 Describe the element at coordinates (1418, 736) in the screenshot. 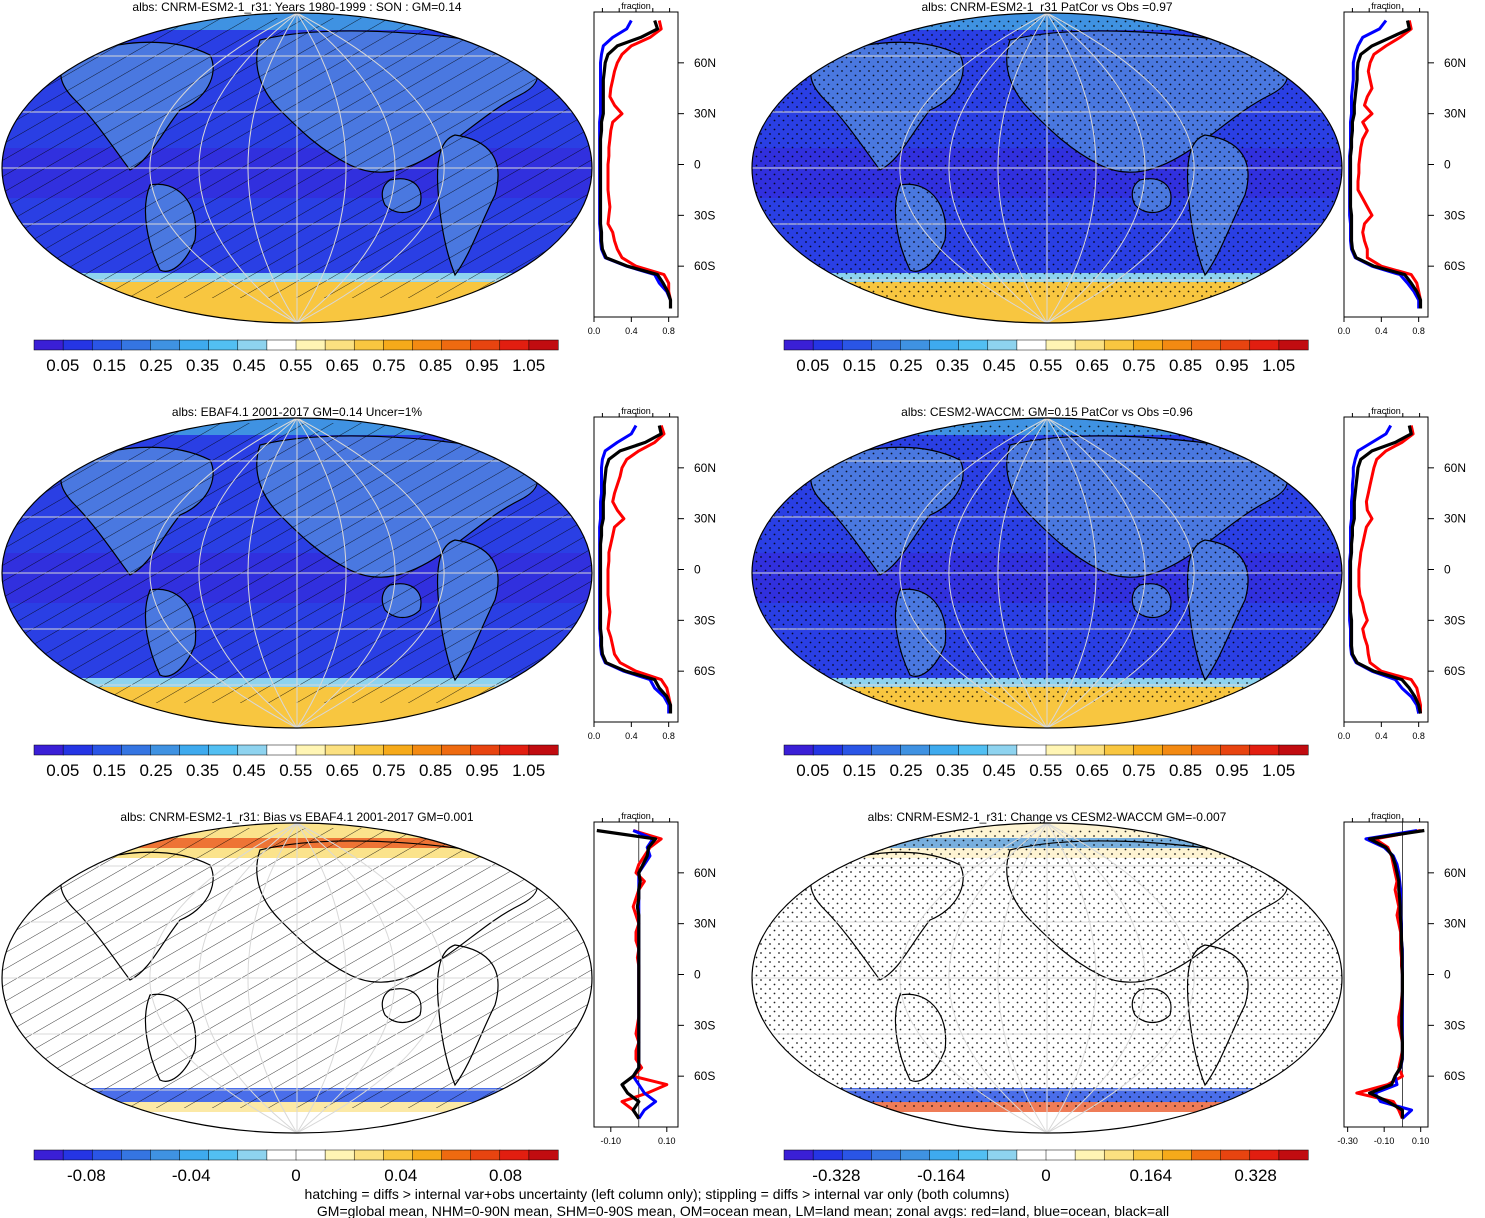

I see `zonal-xtick-label: 0.8` at that location.